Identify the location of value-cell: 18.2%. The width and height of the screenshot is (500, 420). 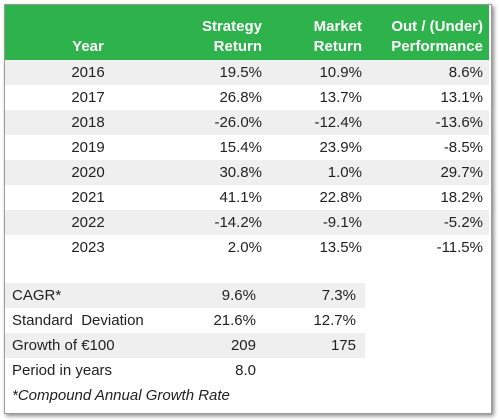
(461, 197).